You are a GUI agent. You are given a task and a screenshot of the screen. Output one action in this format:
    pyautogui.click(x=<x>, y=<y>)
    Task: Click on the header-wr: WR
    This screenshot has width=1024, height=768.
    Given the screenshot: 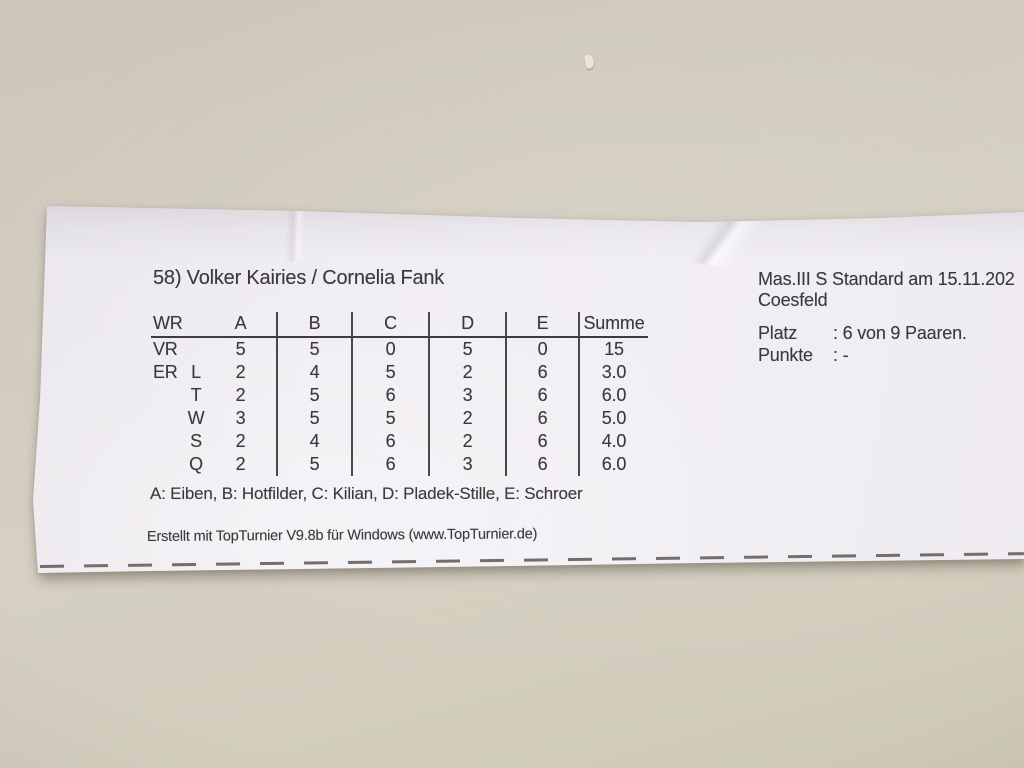 What is the action you would take?
    pyautogui.click(x=168, y=323)
    